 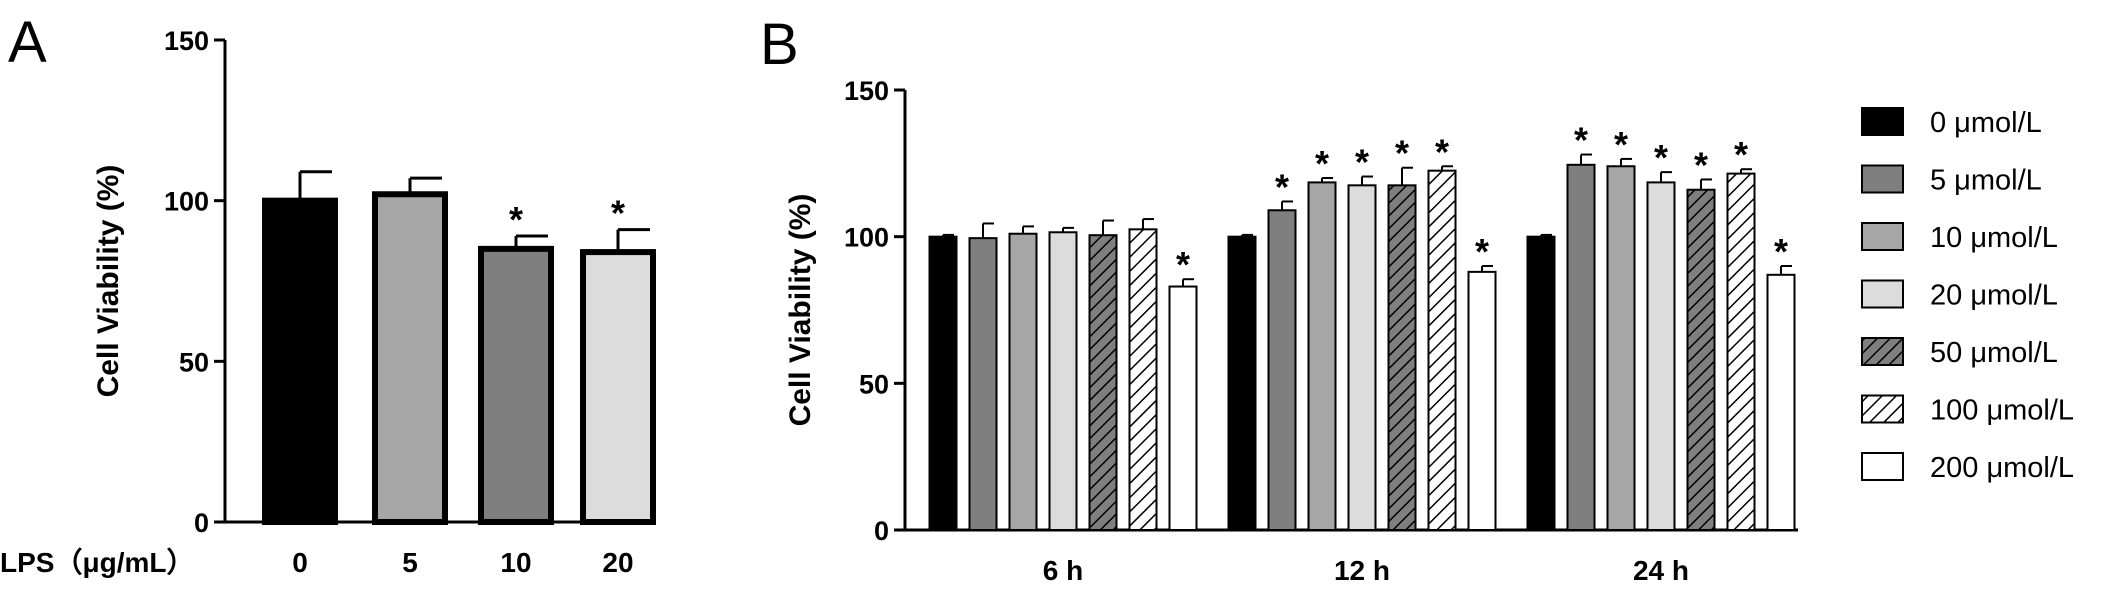 What do you see at coordinates (1986, 181) in the screenshot?
I see `legend-label: 5 μmol/L` at bounding box center [1986, 181].